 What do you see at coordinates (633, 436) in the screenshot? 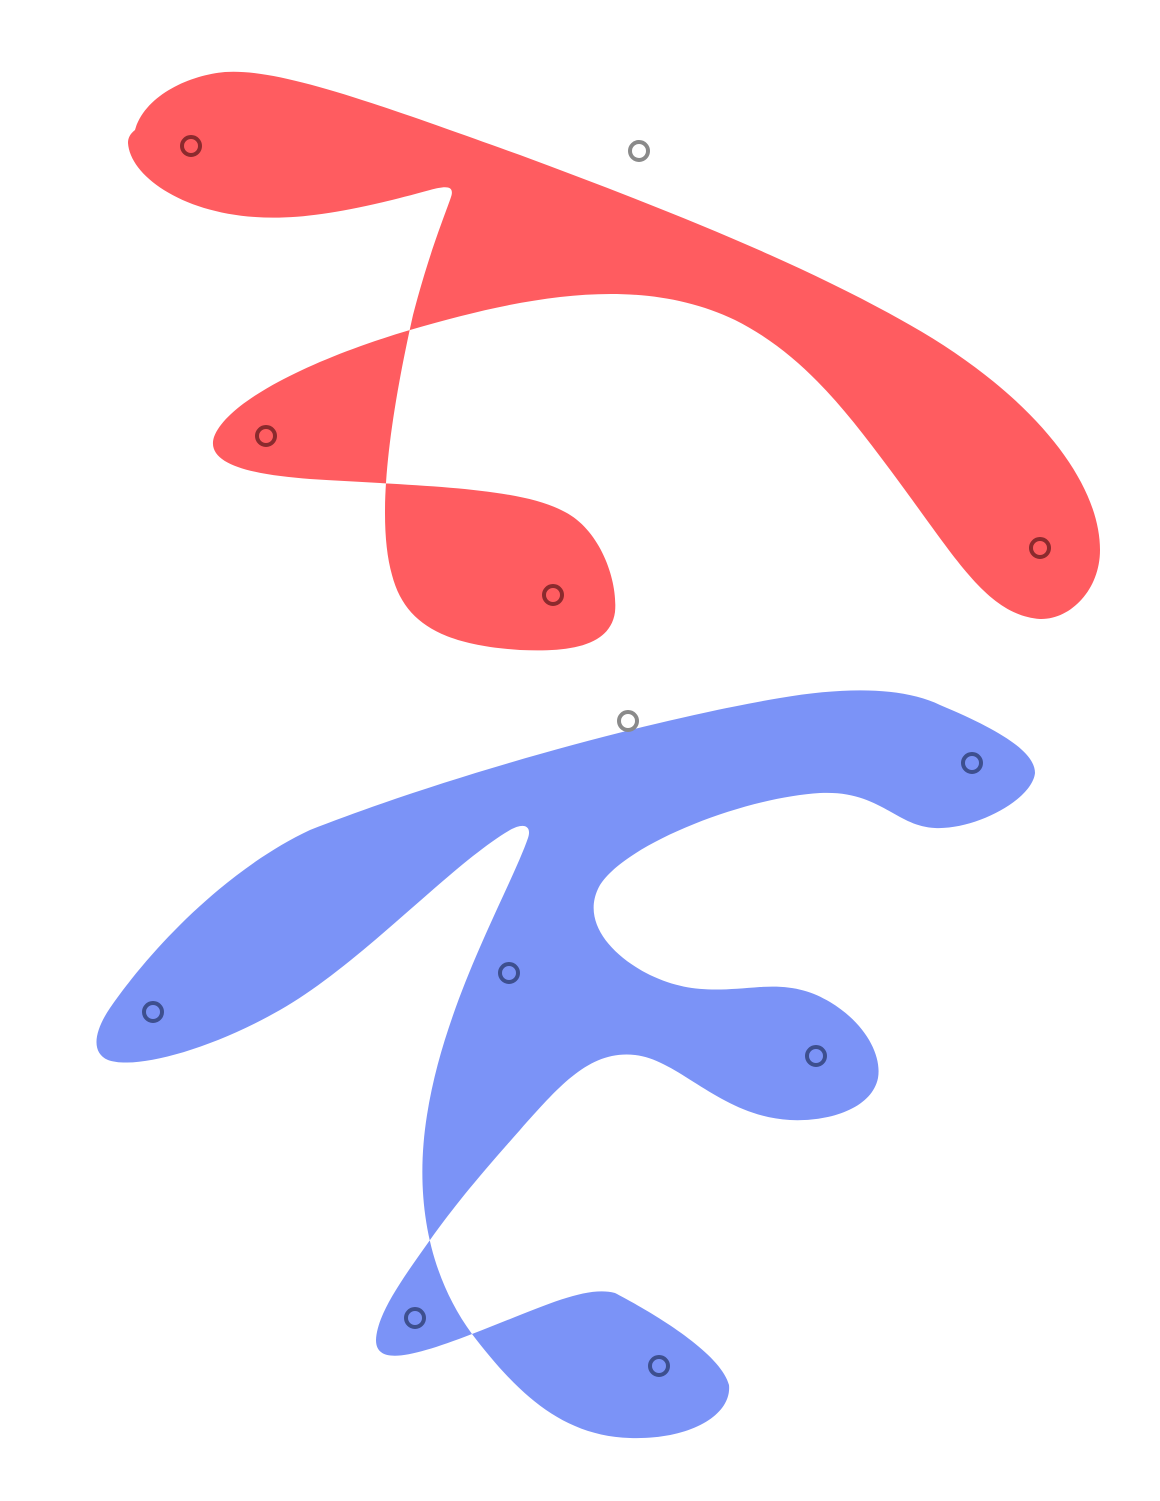
I see `outside-markers` at bounding box center [633, 436].